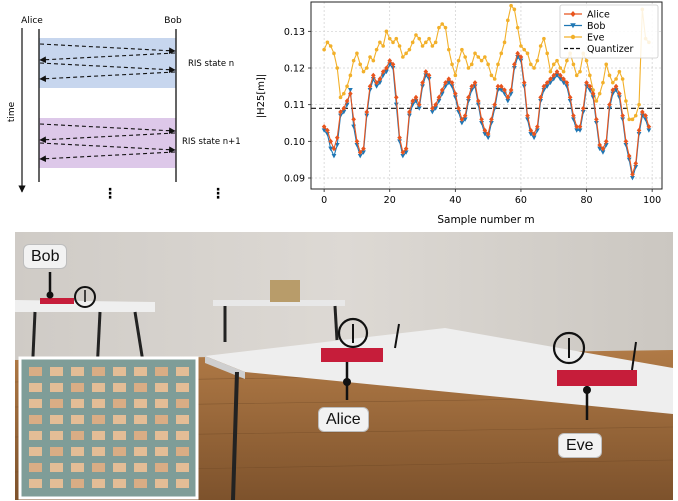 Image resolution: width=678 pixels, height=501 pixels. What do you see at coordinates (343, 419) in the screenshot?
I see `alice-tag: Alice` at bounding box center [343, 419].